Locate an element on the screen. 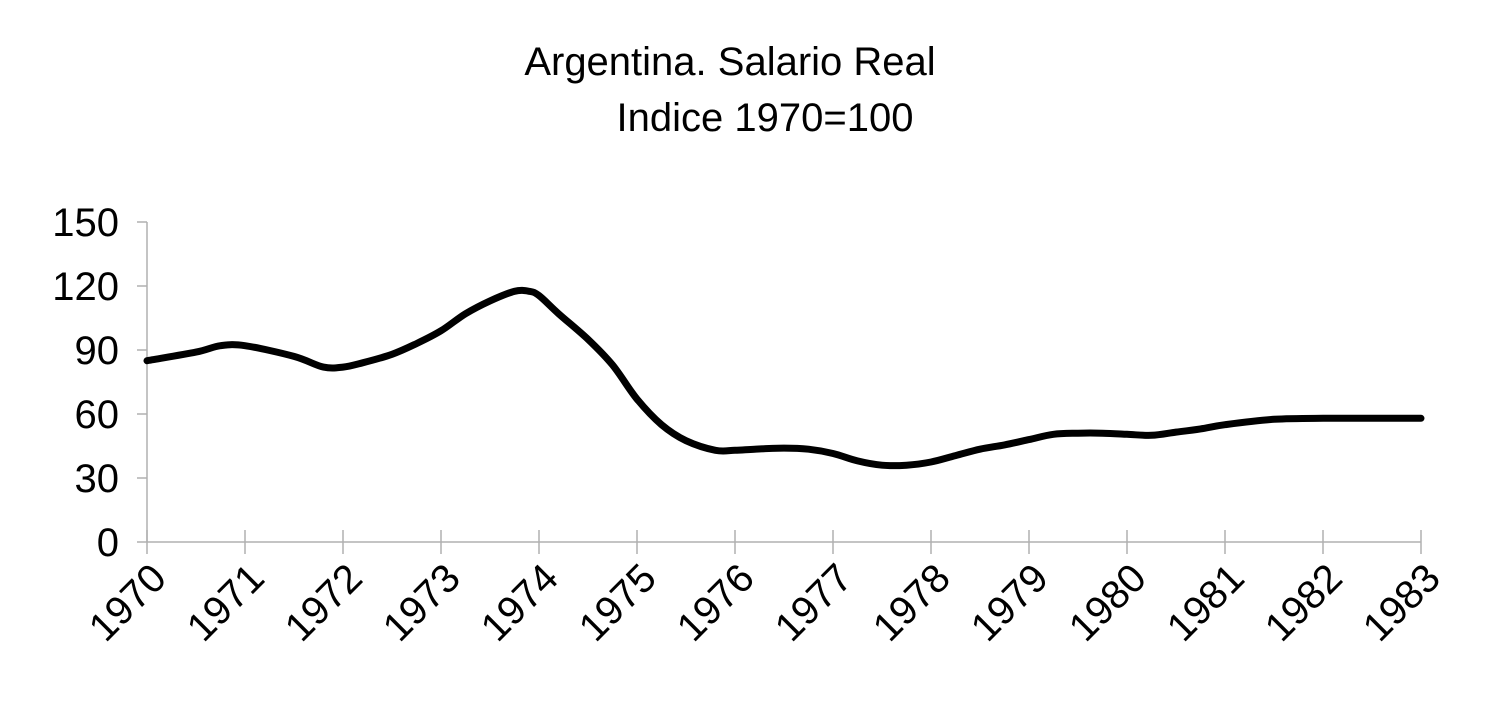 The image size is (1500, 719). x-tick-label: 1975 is located at coordinates (618, 603).